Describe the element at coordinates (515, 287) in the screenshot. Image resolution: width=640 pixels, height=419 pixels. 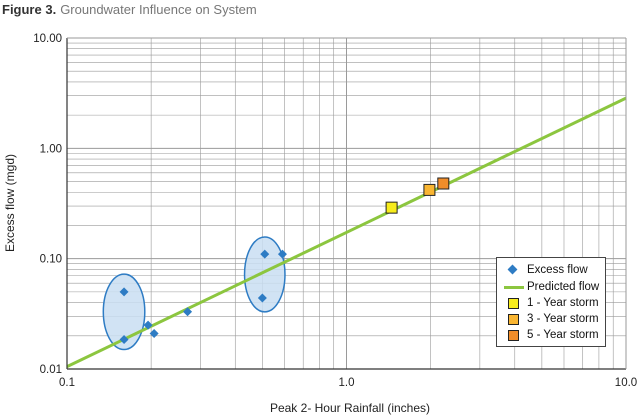
I see `line-marker-icon` at that location.